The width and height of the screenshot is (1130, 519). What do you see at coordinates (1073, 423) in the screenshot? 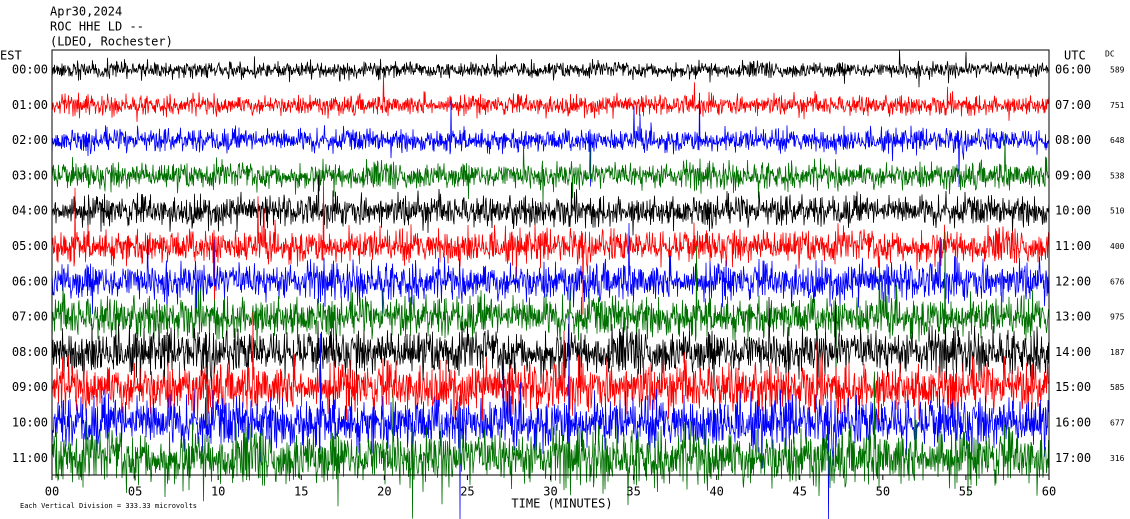
I see `row-label-utc: 16:00` at bounding box center [1073, 423].